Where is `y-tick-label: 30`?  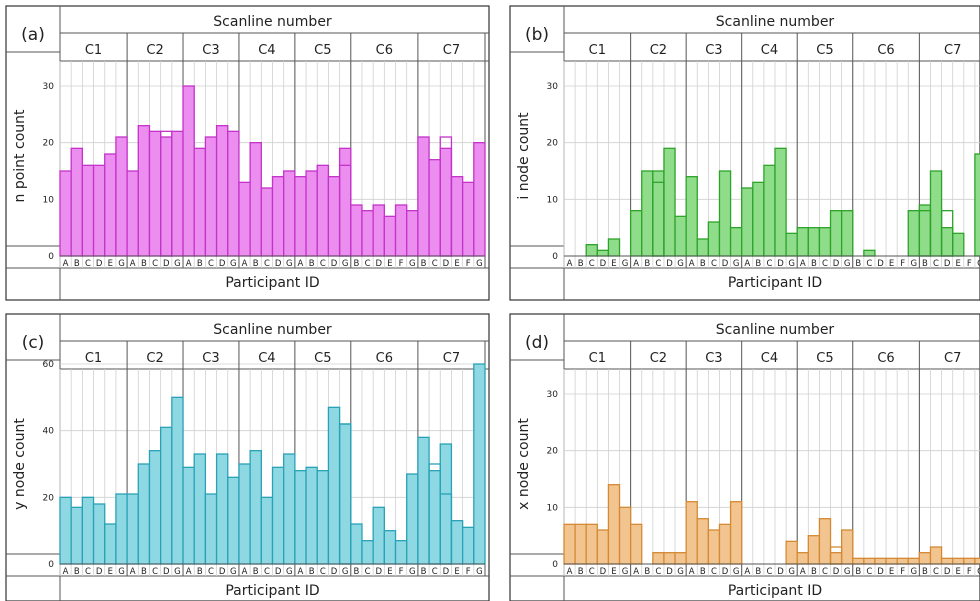 y-tick-label: 30 is located at coordinates (49, 87).